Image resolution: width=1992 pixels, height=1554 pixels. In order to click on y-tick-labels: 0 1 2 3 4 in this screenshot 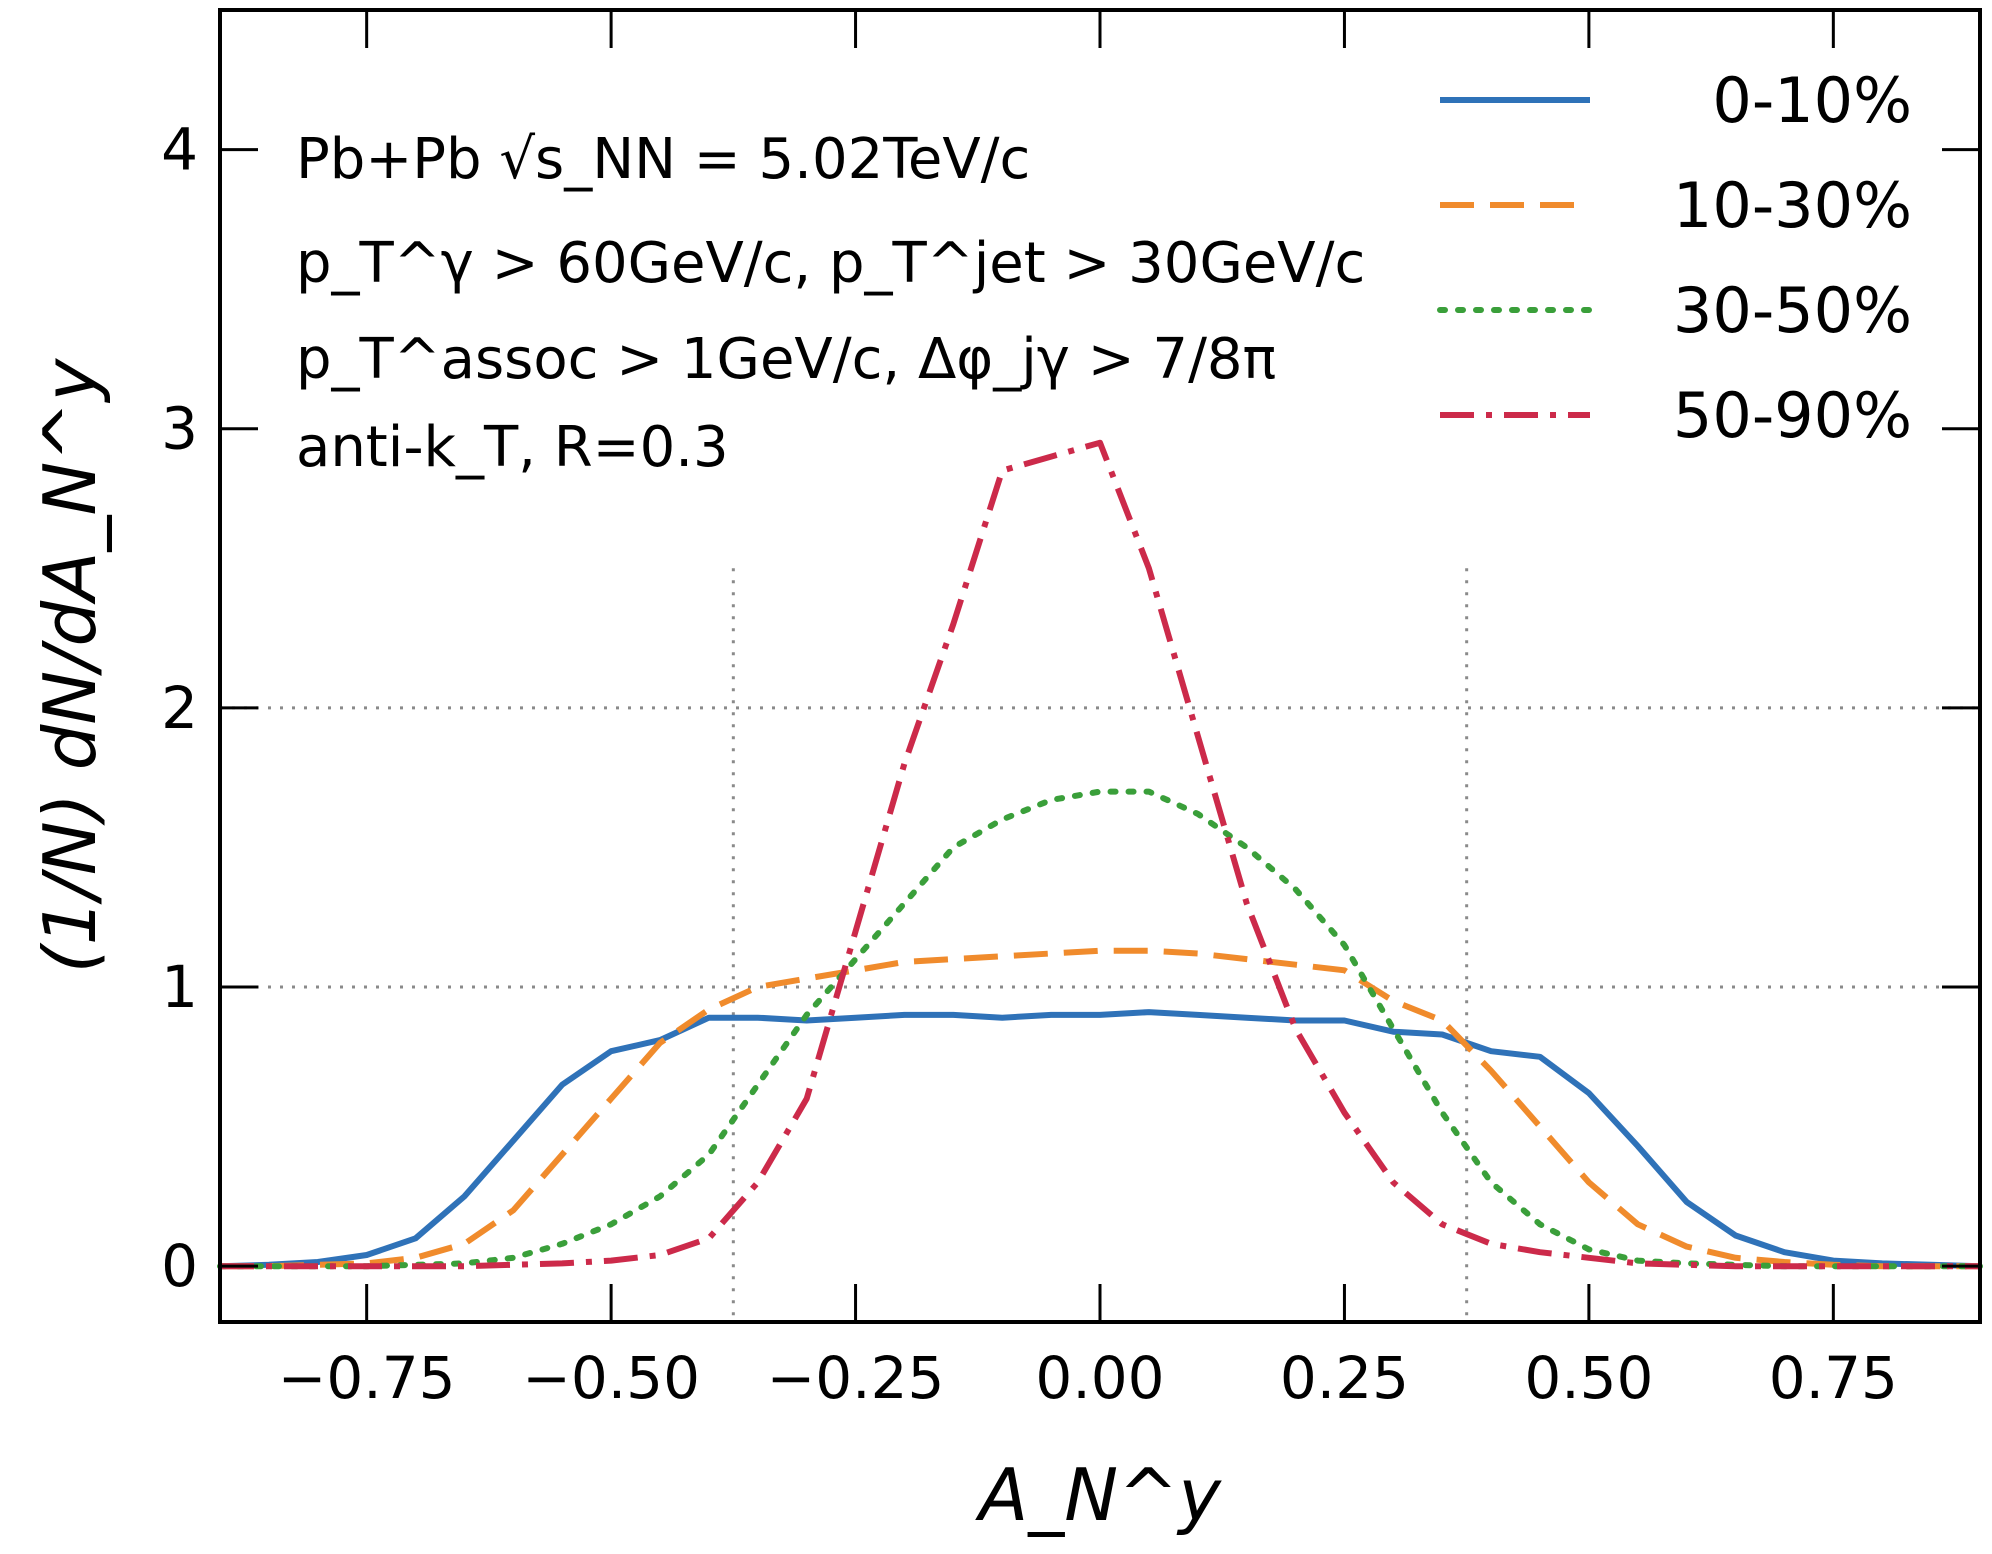, I will do `click(179, 708)`.